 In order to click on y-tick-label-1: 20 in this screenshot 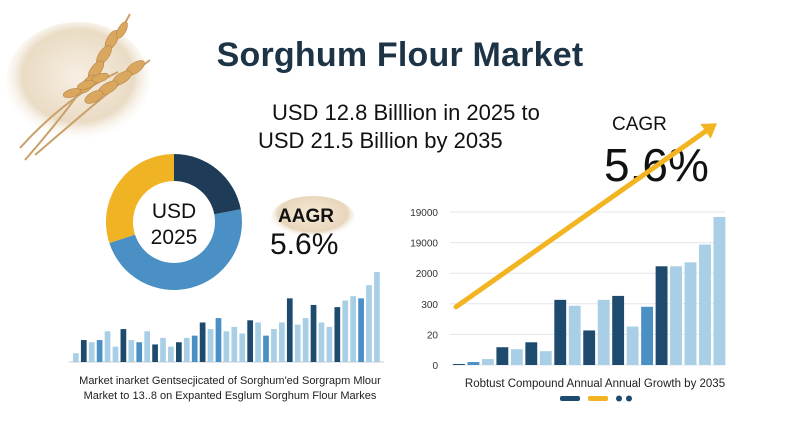, I will do `click(433, 335)`.